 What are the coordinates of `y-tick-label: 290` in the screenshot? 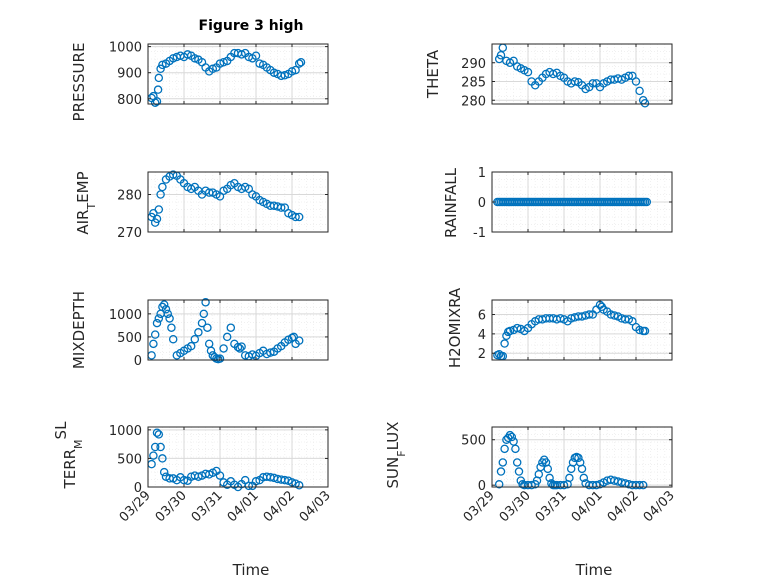 It's located at (473, 64).